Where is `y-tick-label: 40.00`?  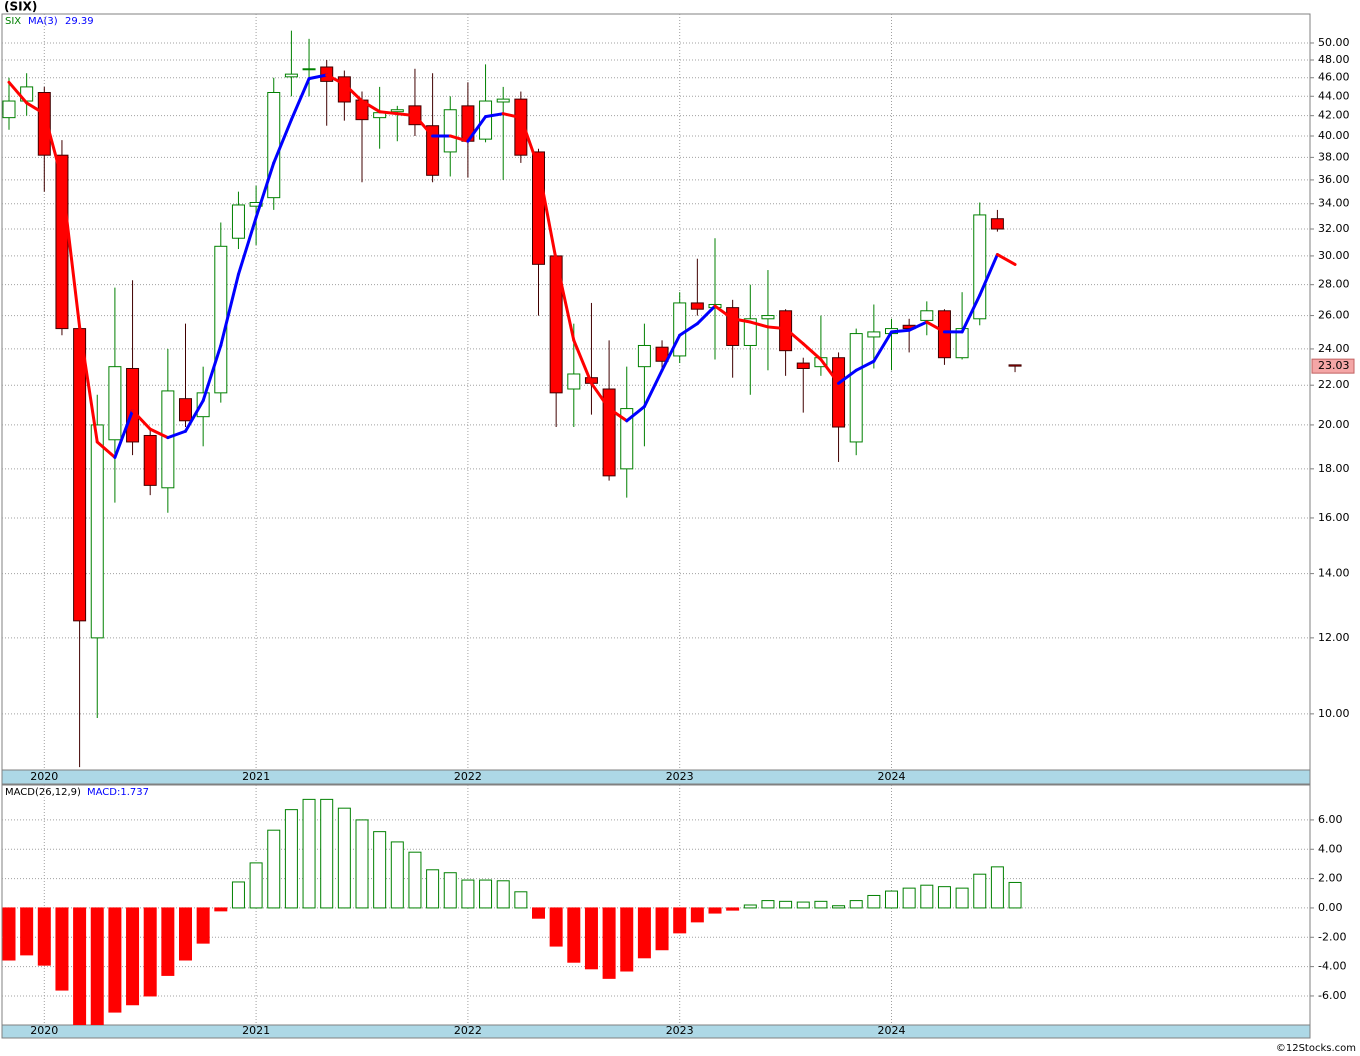 y-tick-label: 40.00 is located at coordinates (1334, 135).